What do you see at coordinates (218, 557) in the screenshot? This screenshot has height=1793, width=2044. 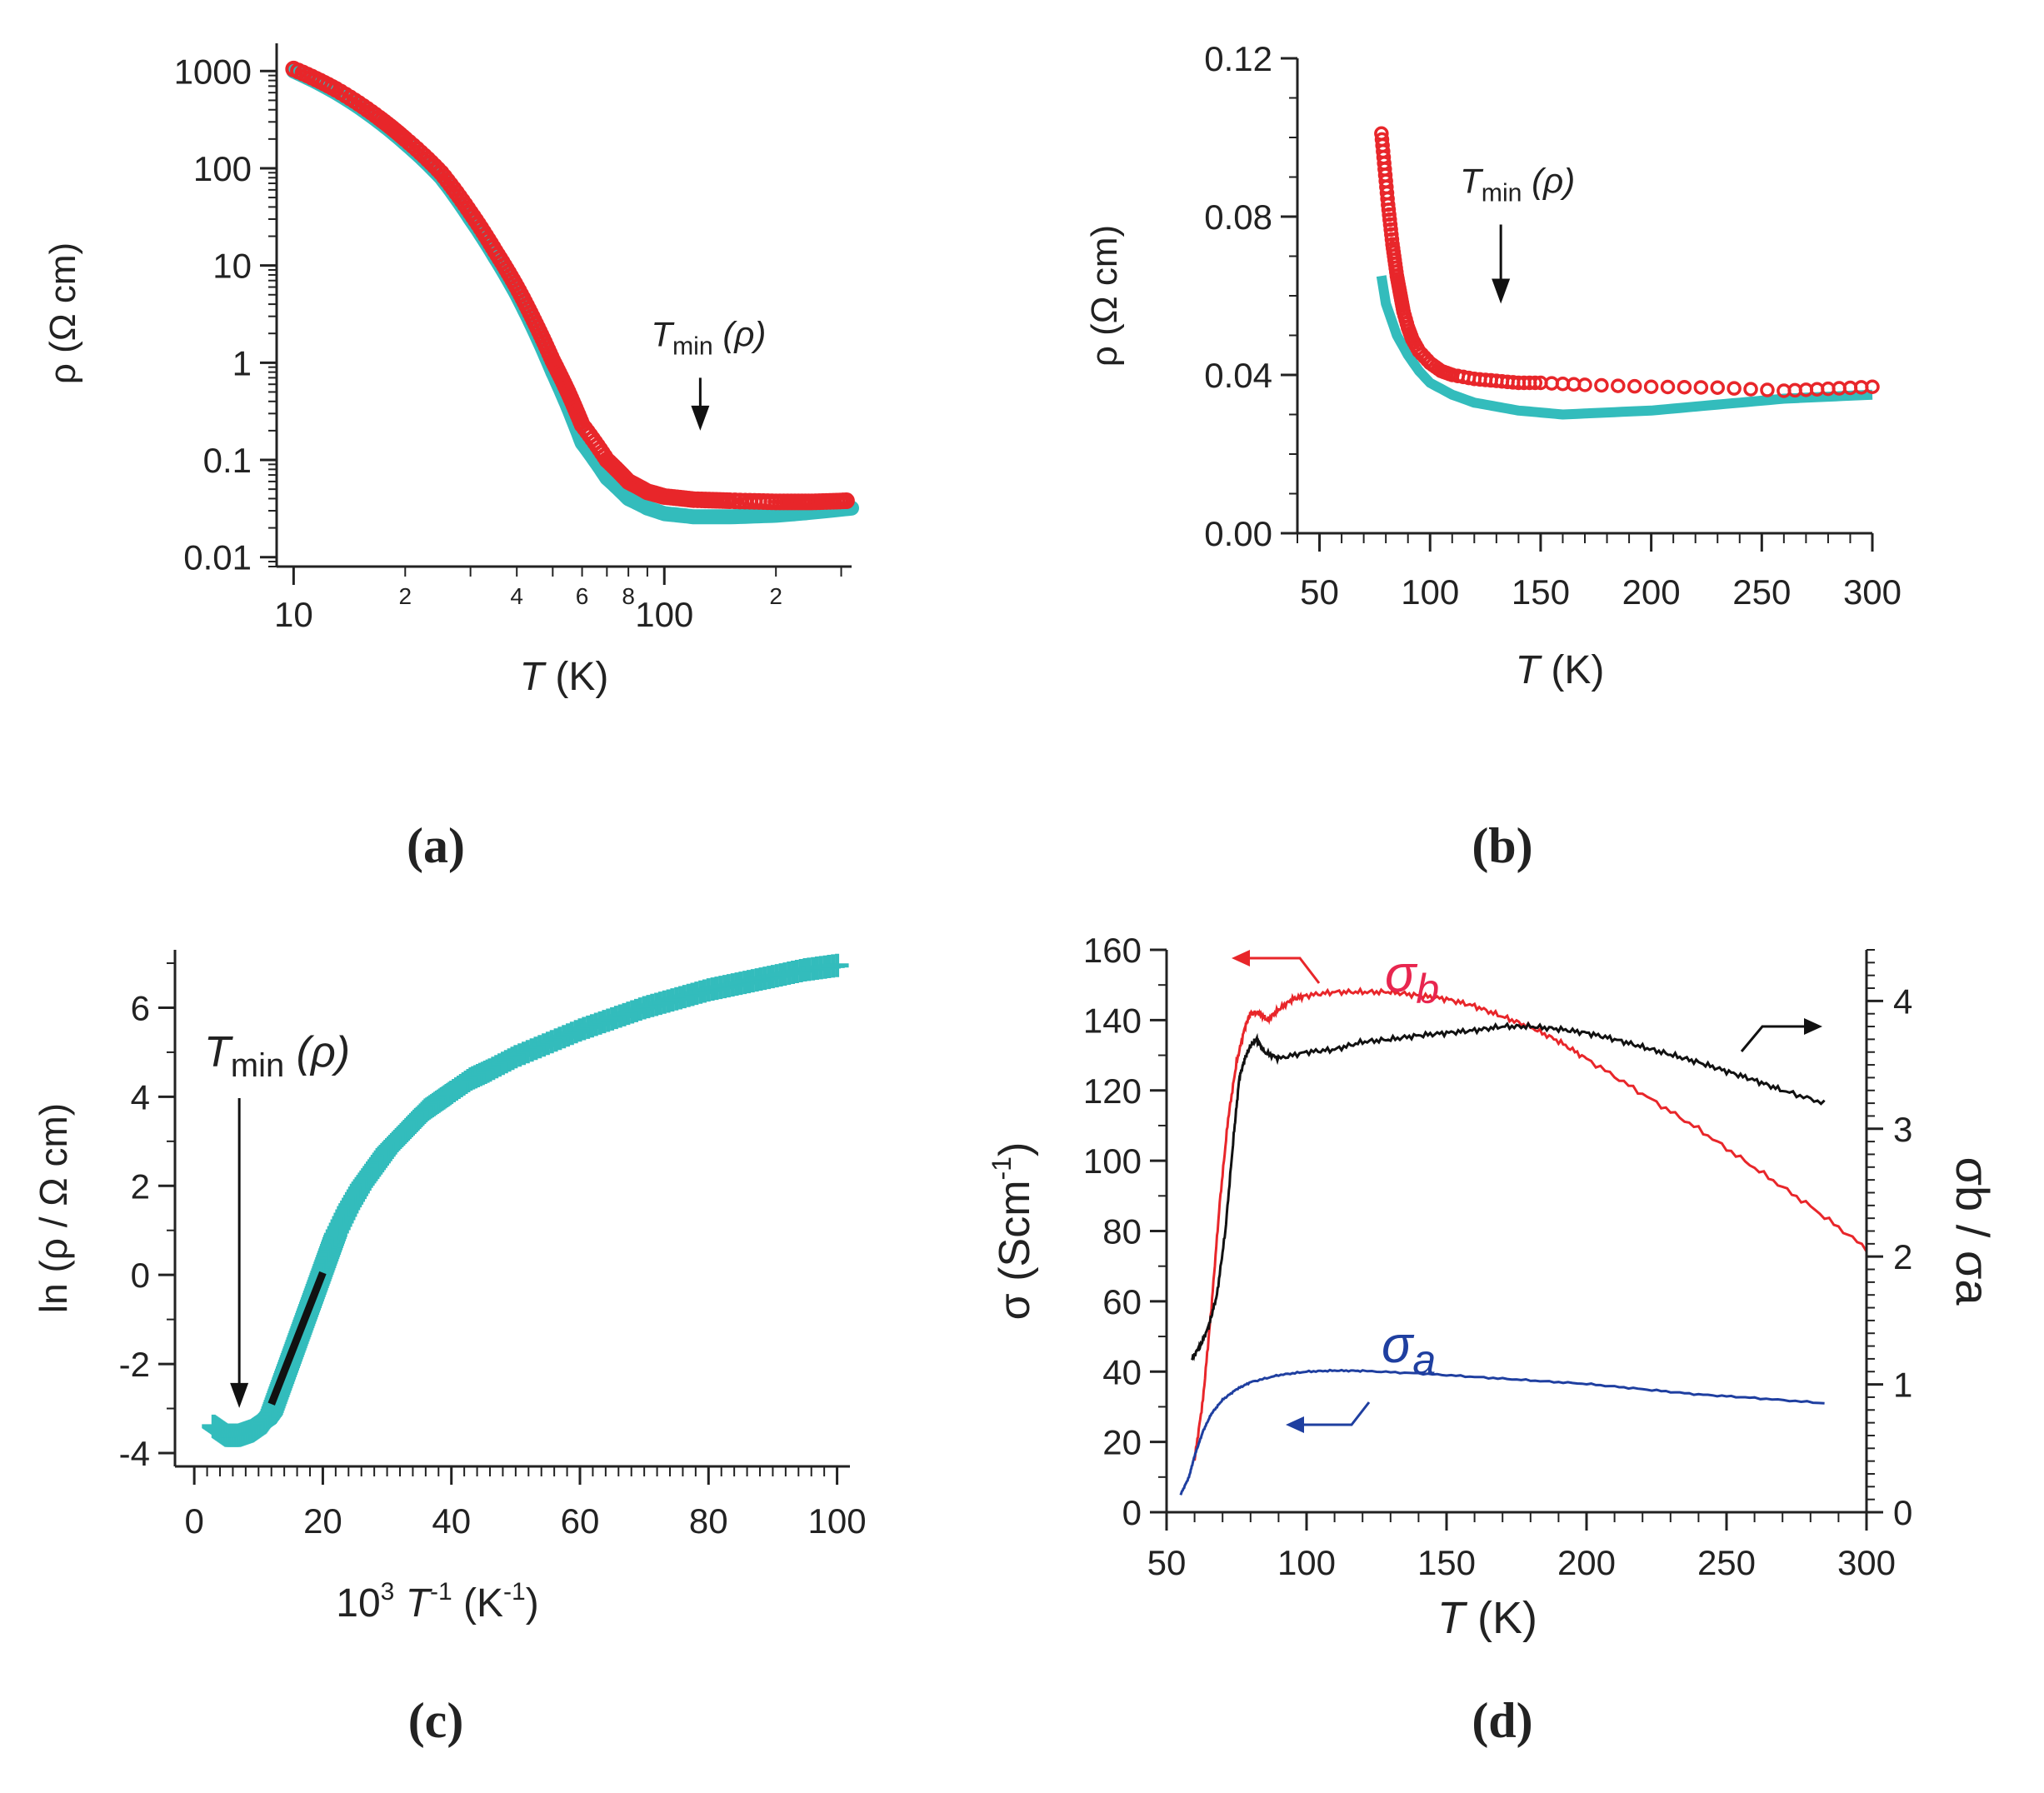 I see `y-tick-label: 0.01` at bounding box center [218, 557].